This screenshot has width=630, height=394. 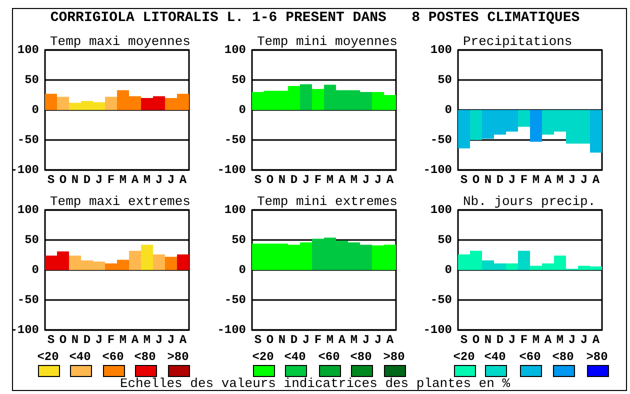 I want to click on text: Echelles des valeurs indicatrices des plantes en %, so click(x=315, y=383).